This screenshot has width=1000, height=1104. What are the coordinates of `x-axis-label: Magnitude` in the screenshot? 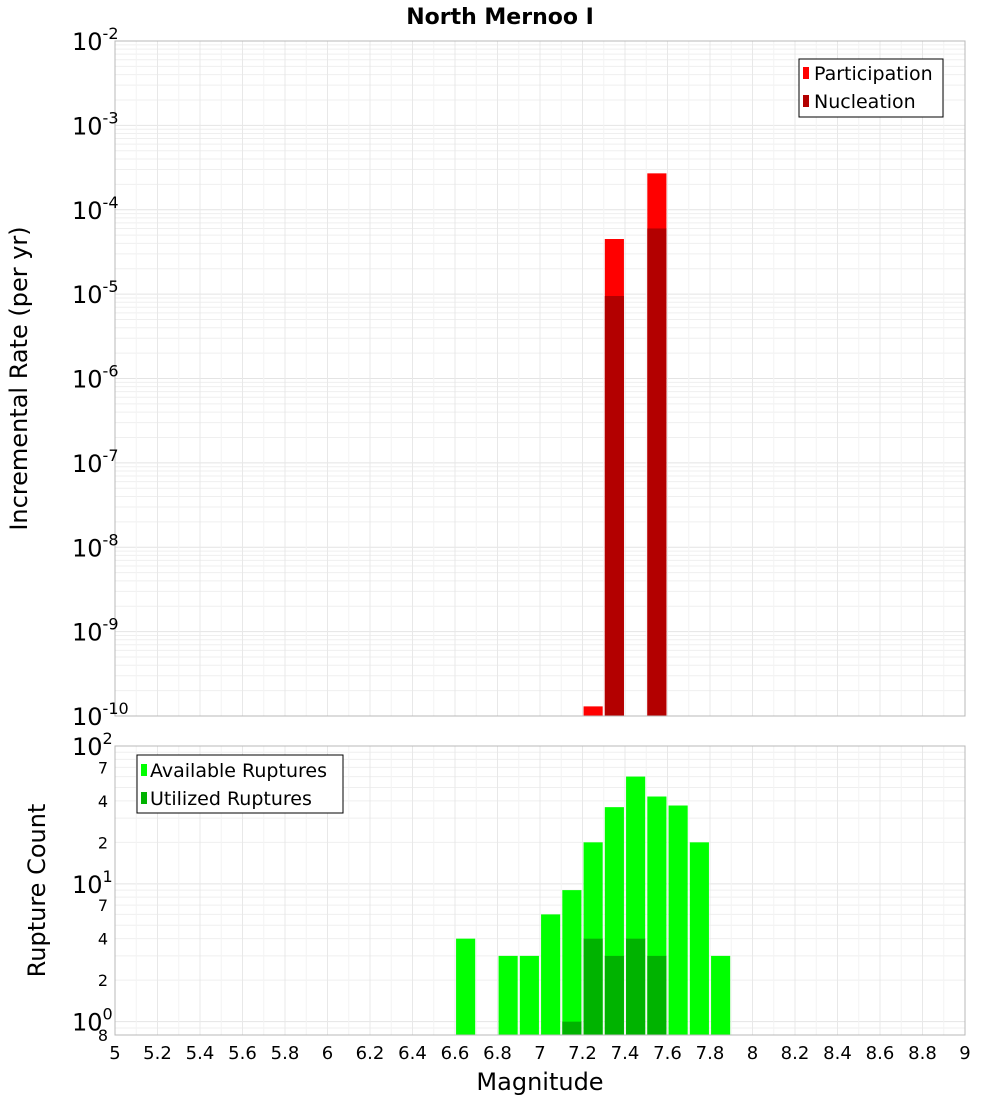 It's located at (539, 1082).